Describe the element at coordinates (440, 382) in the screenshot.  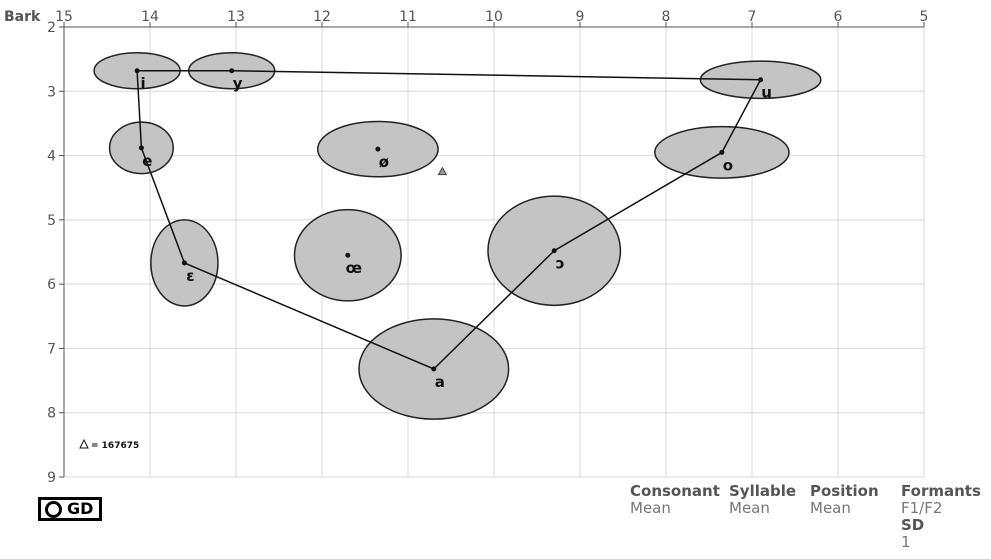
I see `vowel-label: a` at that location.